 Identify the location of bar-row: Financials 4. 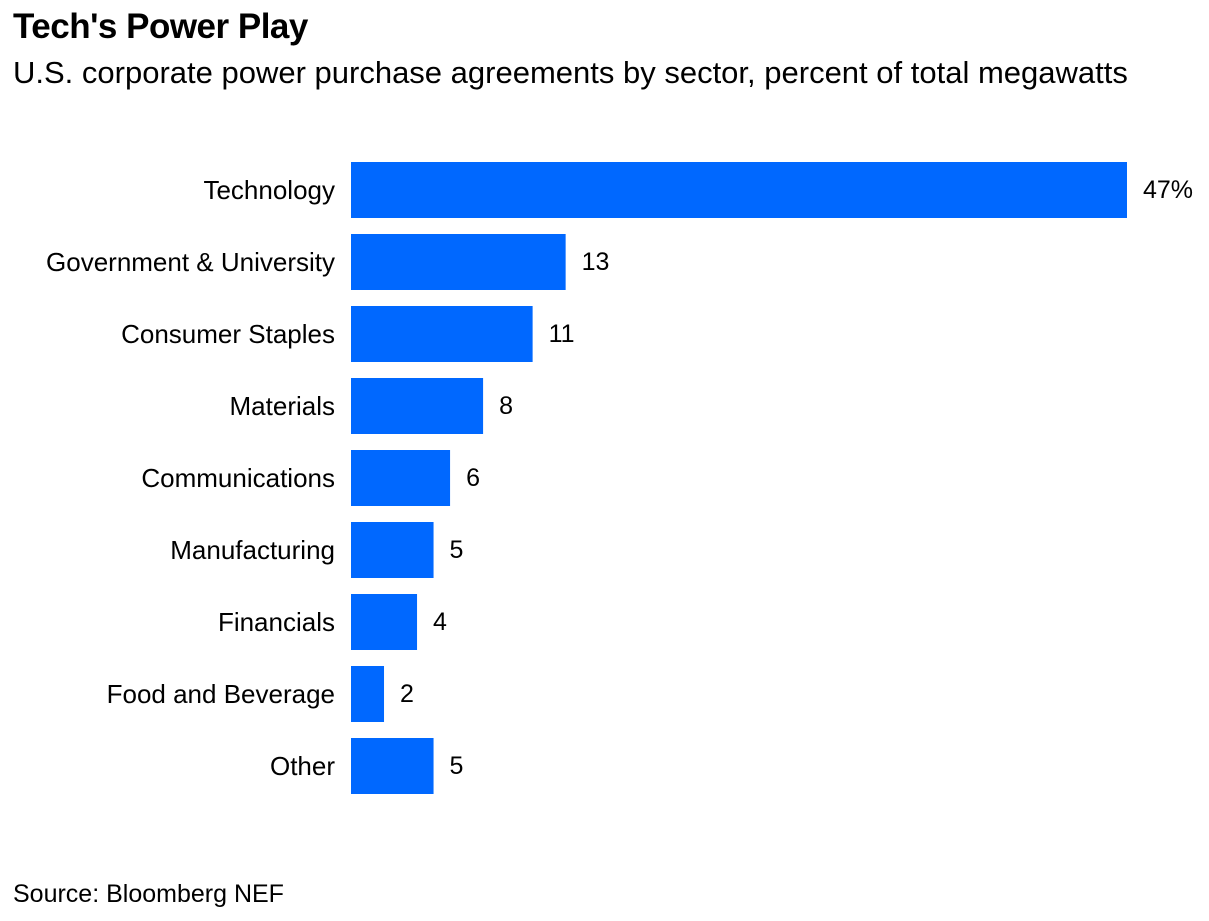
(332, 622).